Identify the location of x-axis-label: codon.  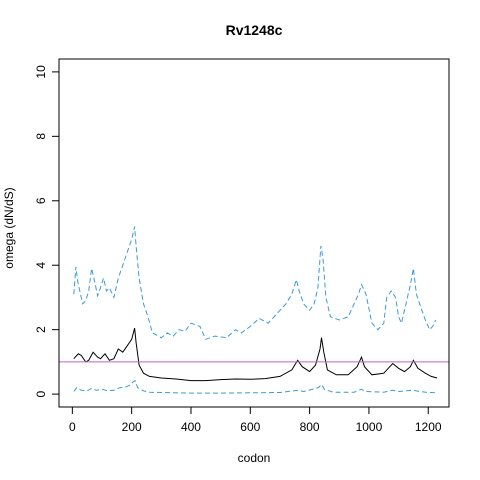
(254, 458).